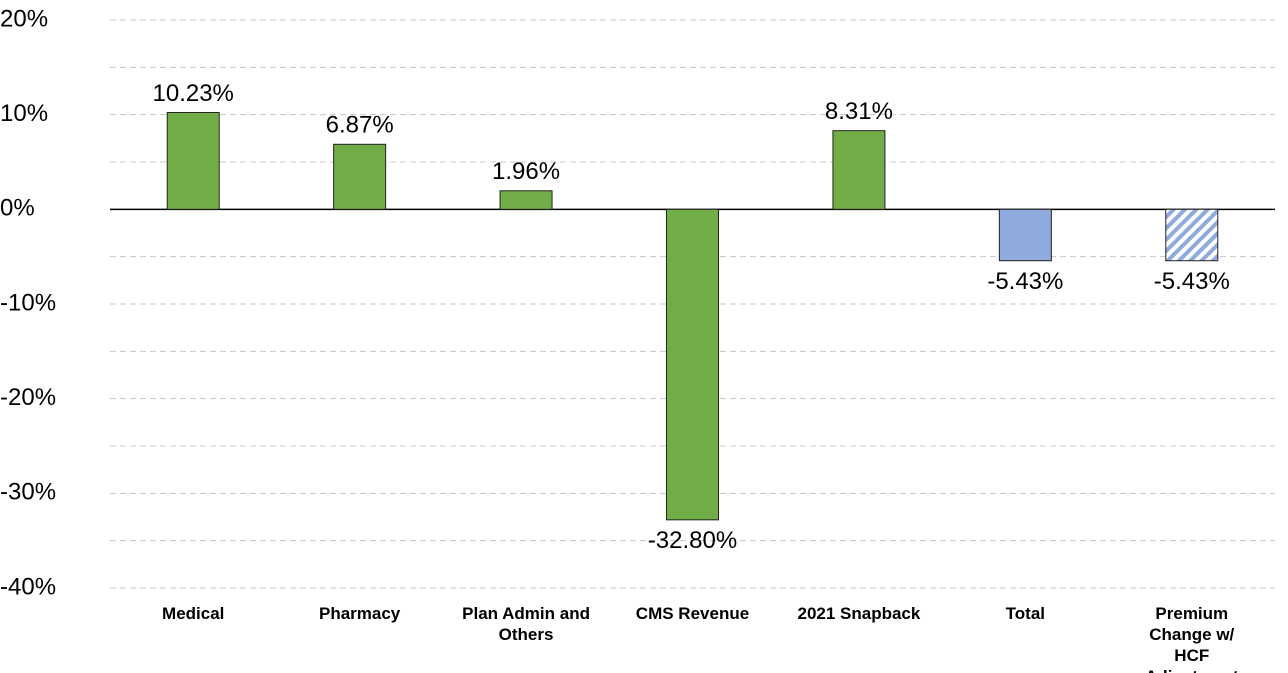 The width and height of the screenshot is (1288, 673). I want to click on y-tick-label: -30%, so click(28, 492).